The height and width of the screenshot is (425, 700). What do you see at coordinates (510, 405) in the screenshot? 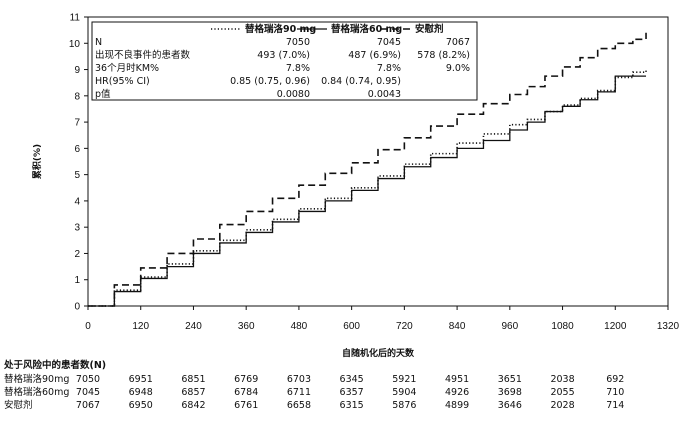
I see `risk-cell: 3646` at bounding box center [510, 405].